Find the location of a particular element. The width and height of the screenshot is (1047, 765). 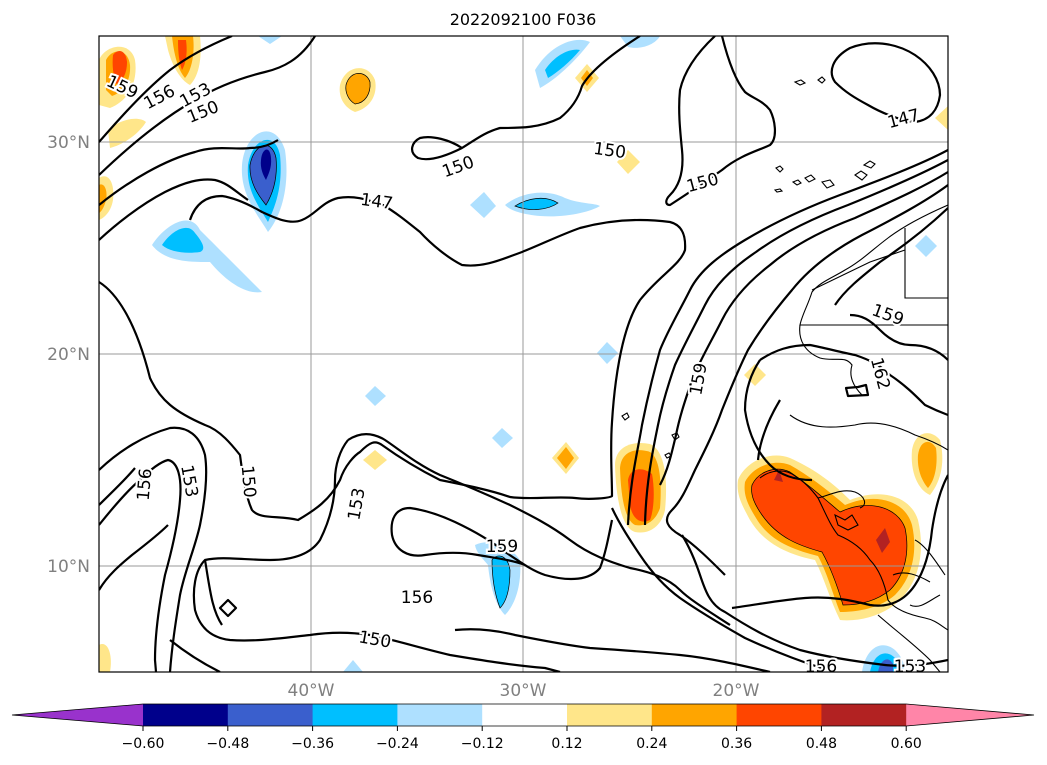

longitude-labels: 40°W 30°W 20°W is located at coordinates (524, 691).